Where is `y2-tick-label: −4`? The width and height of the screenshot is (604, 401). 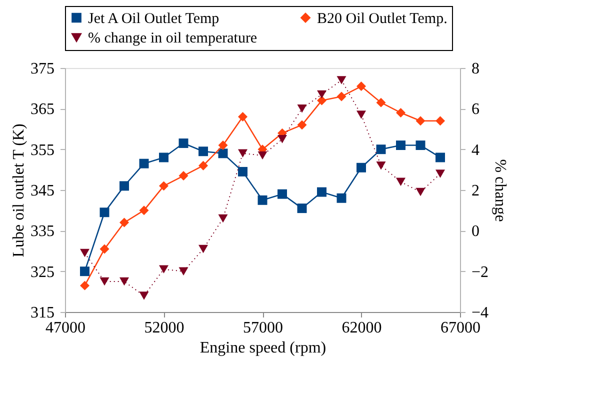
y2-tick-label: −4 is located at coordinates (480, 313).